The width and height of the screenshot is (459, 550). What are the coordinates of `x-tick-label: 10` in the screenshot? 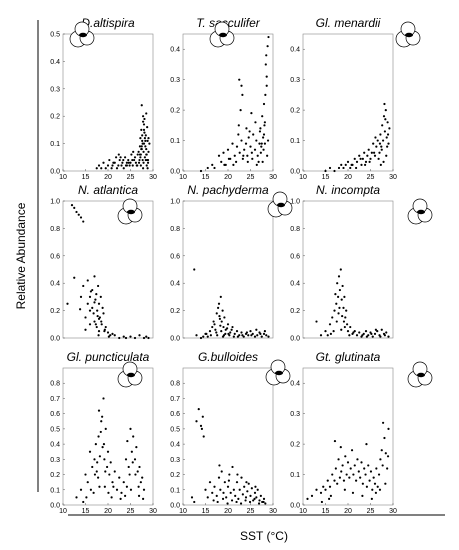 It's located at (303, 177).